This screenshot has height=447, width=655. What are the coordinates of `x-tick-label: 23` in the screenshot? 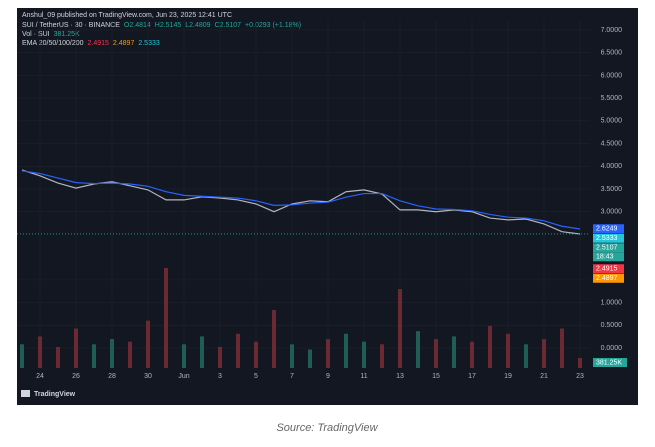 It's located at (580, 376).